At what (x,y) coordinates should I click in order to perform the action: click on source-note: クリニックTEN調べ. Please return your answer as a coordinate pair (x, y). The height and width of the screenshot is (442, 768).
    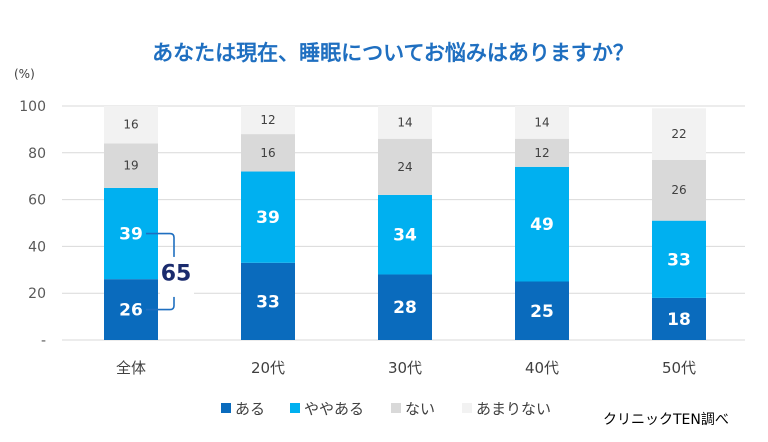
    Looking at the image, I should click on (666, 420).